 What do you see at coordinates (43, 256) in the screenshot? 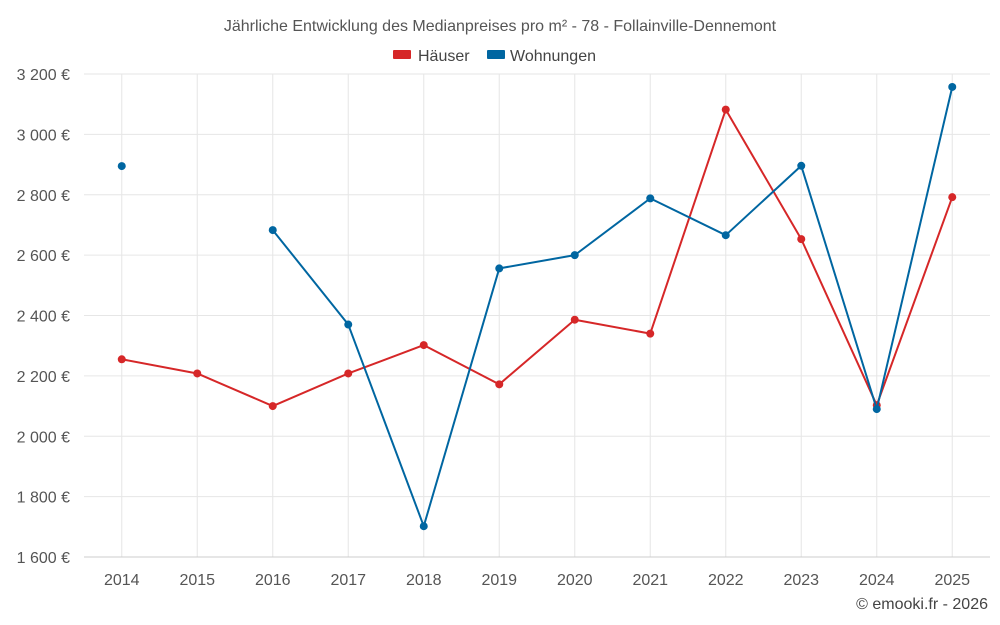
I see `y-tick-label: 2 600 €` at bounding box center [43, 256].